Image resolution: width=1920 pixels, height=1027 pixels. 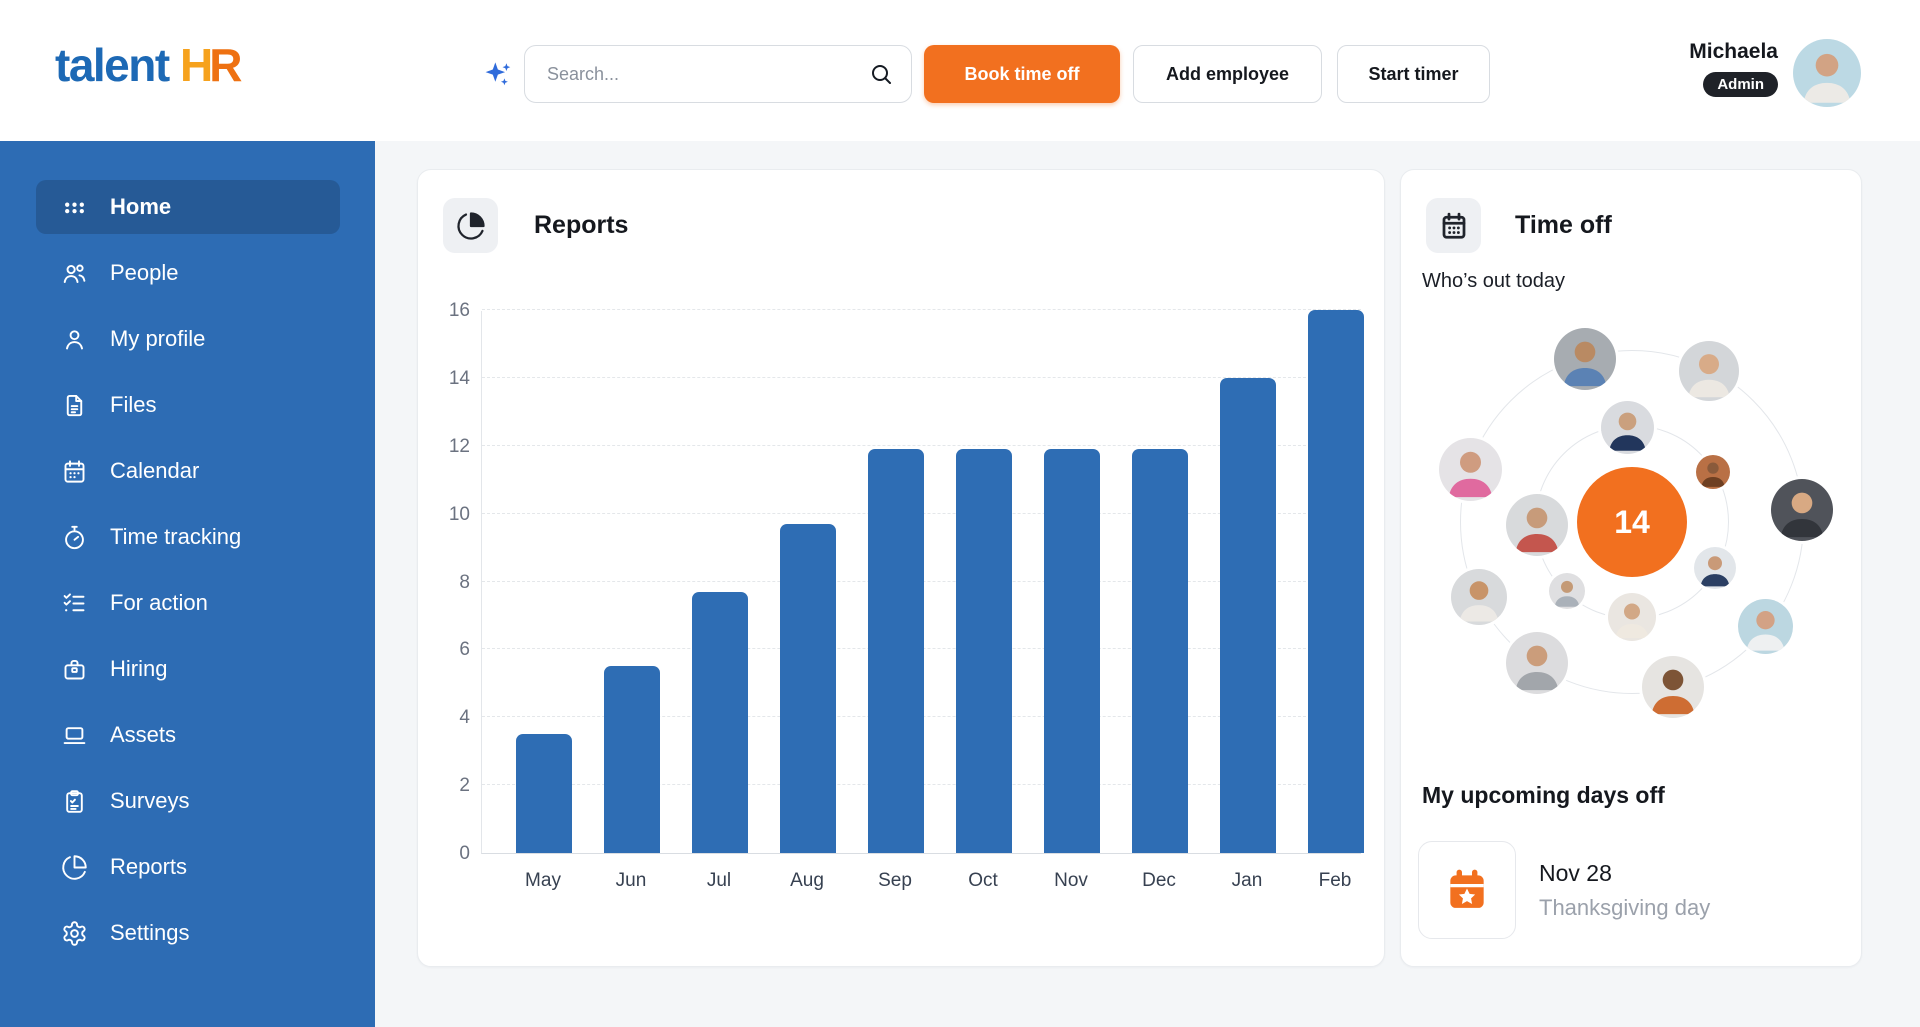 I want to click on sidebar-item-label: My profile, so click(x=158, y=338).